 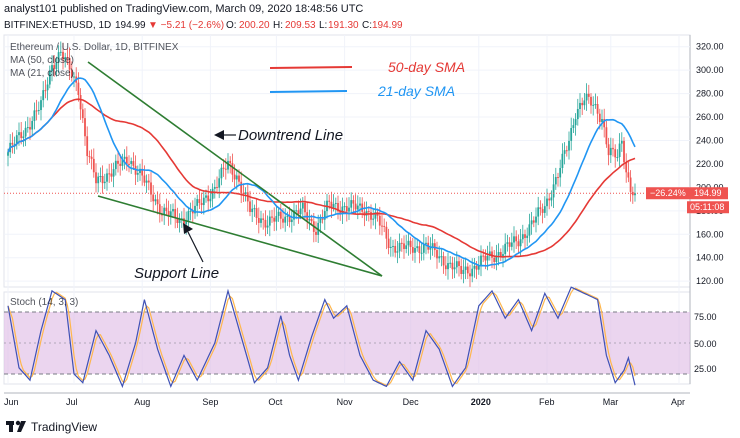 I want to click on price-tick-label: 220.00, so click(x=710, y=164).